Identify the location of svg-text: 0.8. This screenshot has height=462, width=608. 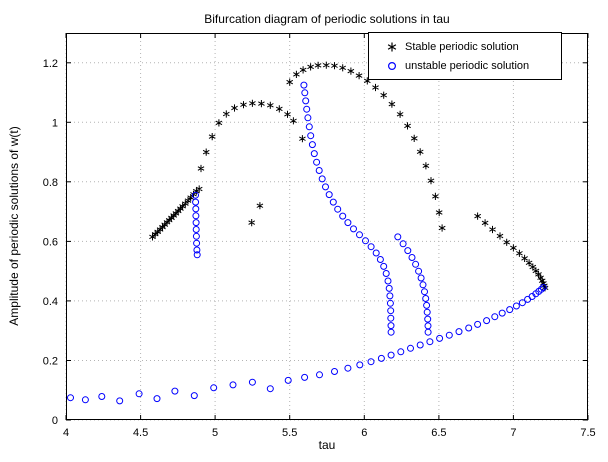
(50, 183).